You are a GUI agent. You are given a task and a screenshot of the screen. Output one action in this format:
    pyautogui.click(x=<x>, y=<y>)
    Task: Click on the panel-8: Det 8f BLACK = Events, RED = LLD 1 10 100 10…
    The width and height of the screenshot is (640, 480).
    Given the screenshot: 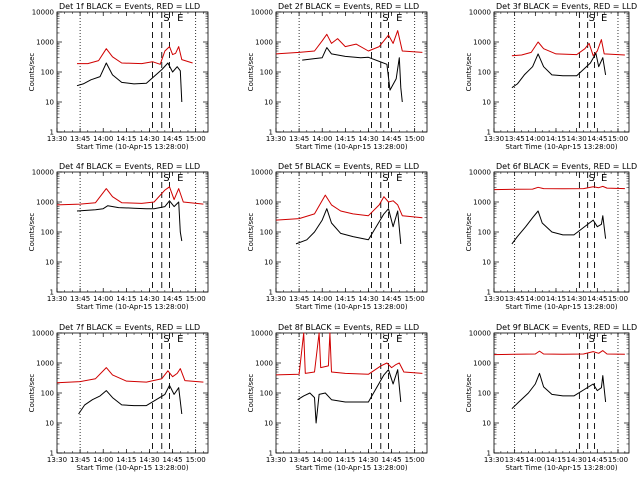 What is the action you would take?
    pyautogui.click(x=337, y=397)
    